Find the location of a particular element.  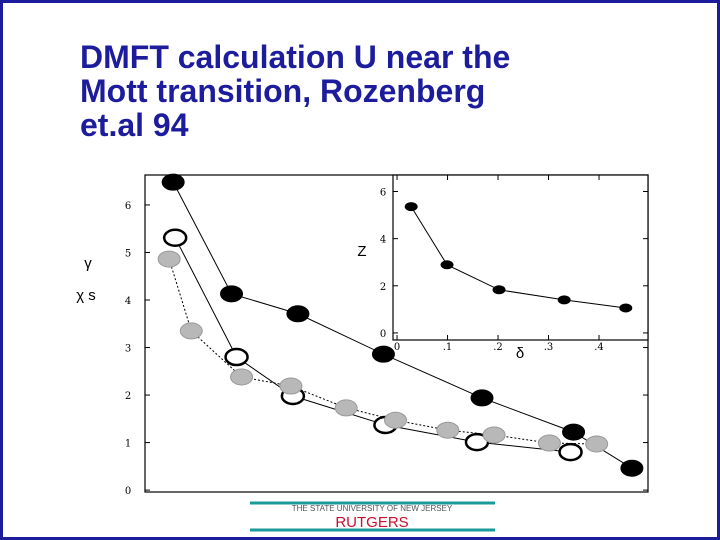

footer-name: RUTGERS is located at coordinates (371, 522).